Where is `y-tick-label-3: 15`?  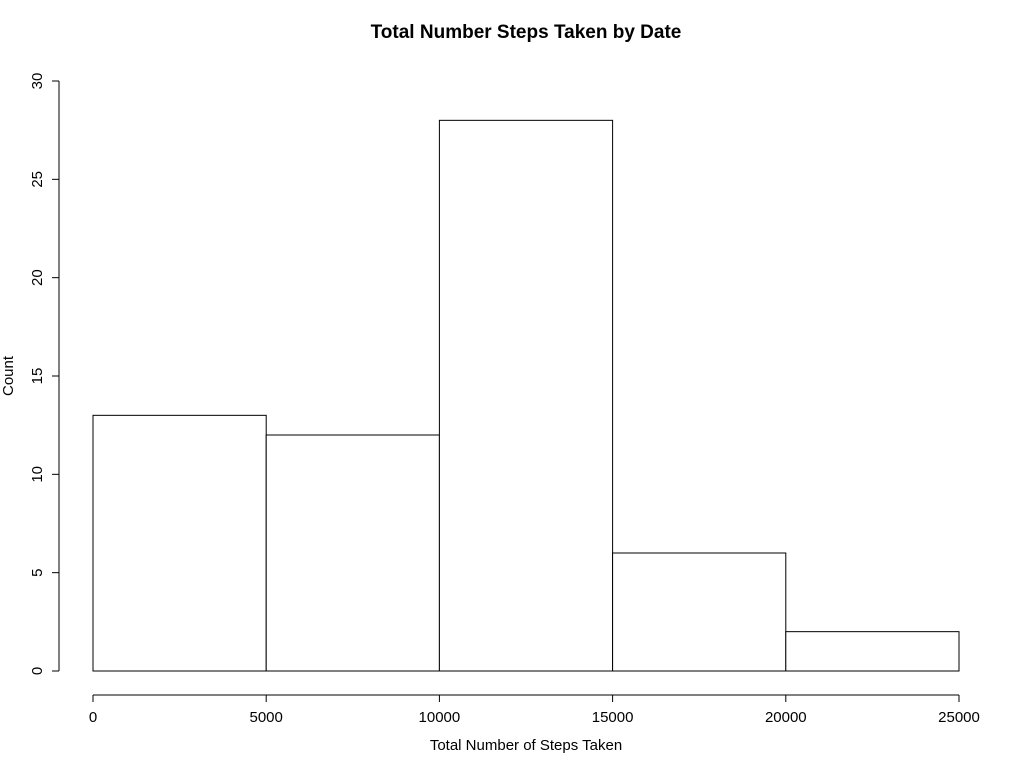 y-tick-label-3: 15 is located at coordinates (37, 376).